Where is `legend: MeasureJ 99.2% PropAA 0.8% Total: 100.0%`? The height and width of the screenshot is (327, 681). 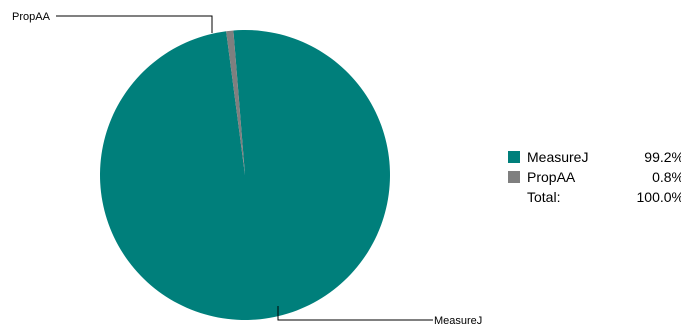 legend: MeasureJ 99.2% PropAA 0.8% Total: 100.0% is located at coordinates (594, 177).